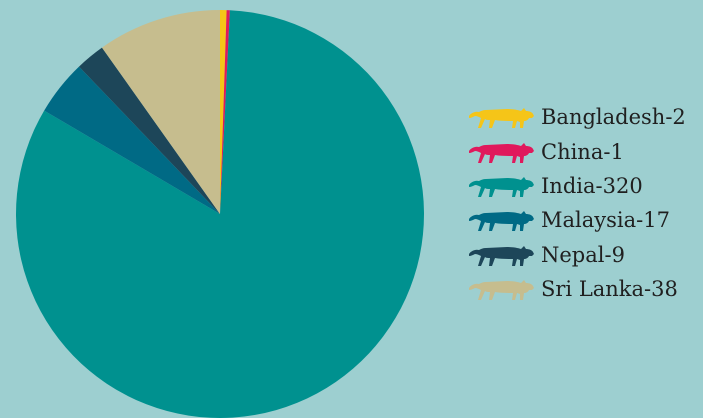  I want to click on legend-label: China-1, so click(582, 151).